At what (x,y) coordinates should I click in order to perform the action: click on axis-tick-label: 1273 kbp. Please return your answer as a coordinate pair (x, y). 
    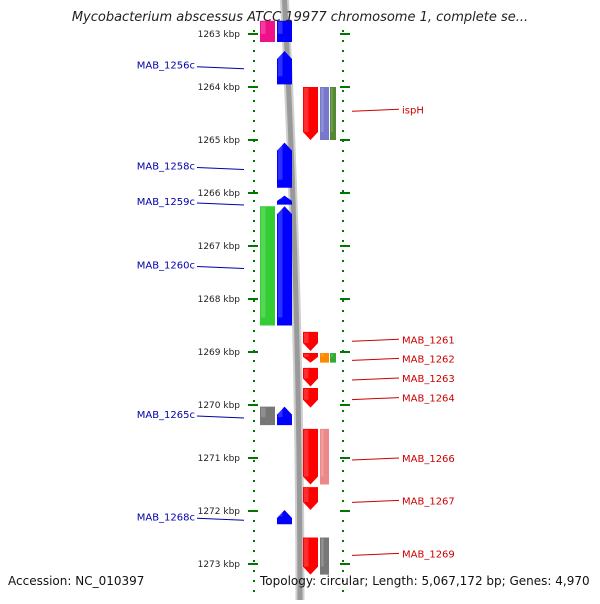
    Looking at the image, I should click on (219, 565).